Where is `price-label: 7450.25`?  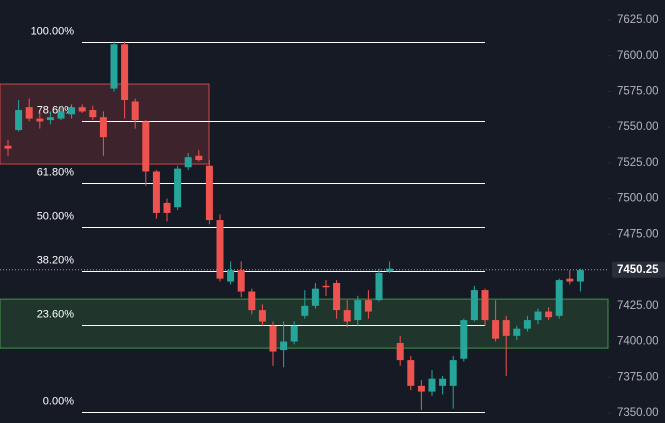 price-label: 7450.25 is located at coordinates (638, 270).